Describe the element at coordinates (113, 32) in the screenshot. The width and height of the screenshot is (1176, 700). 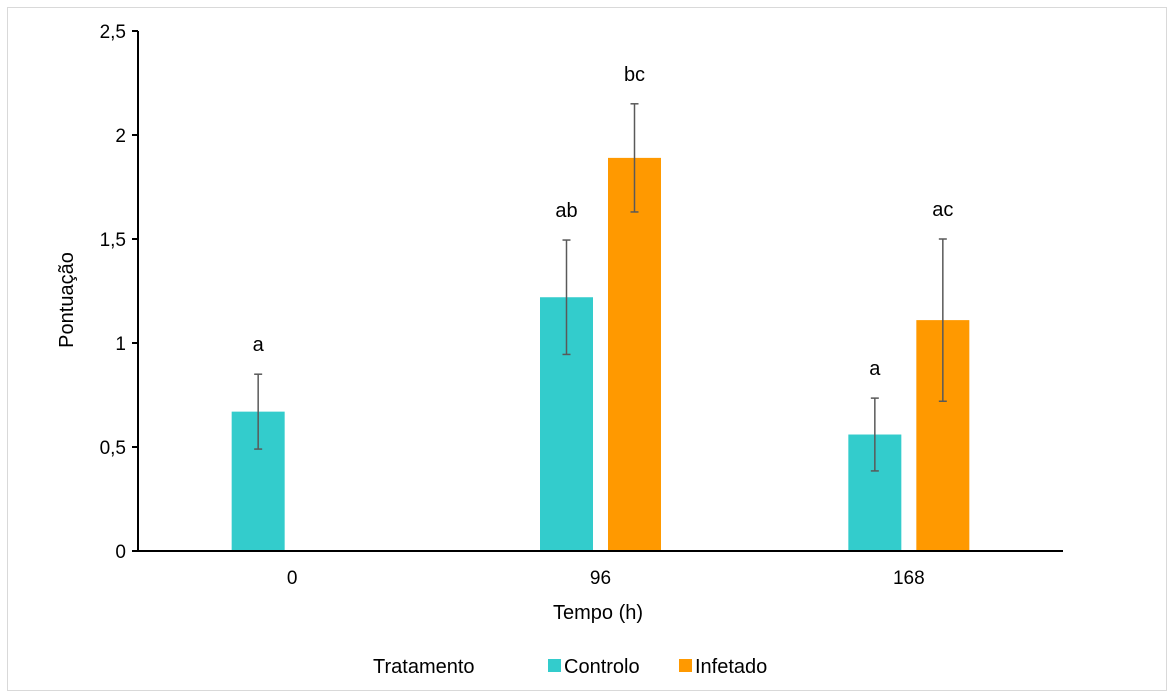
I see `y-tick-label: 2,5` at that location.